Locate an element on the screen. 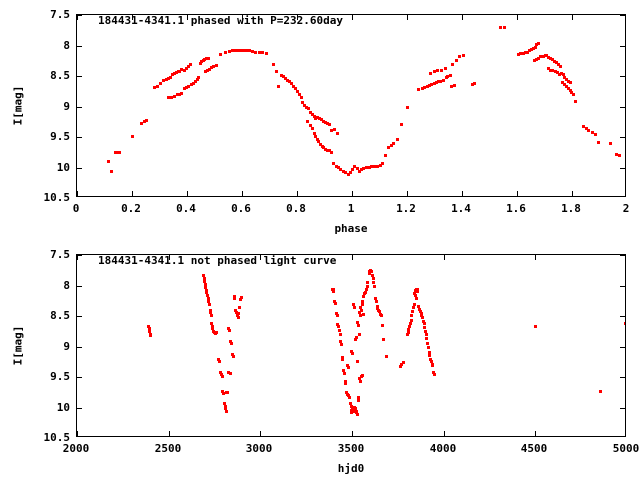 The image size is (640, 480). y-tick-label: 7.5 is located at coordinates (60, 14).